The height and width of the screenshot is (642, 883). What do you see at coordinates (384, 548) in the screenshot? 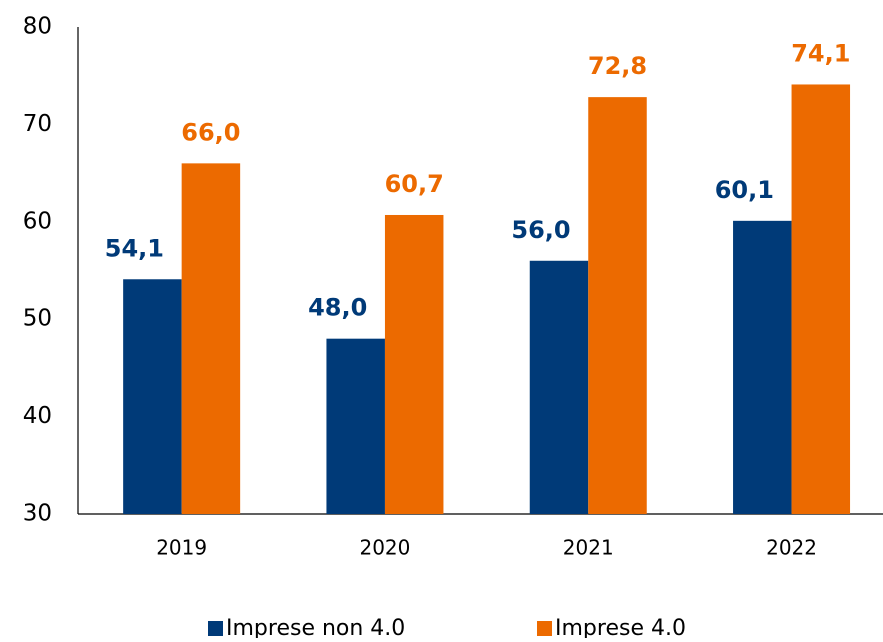
I see `x-tick-label: 2020` at bounding box center [384, 548].